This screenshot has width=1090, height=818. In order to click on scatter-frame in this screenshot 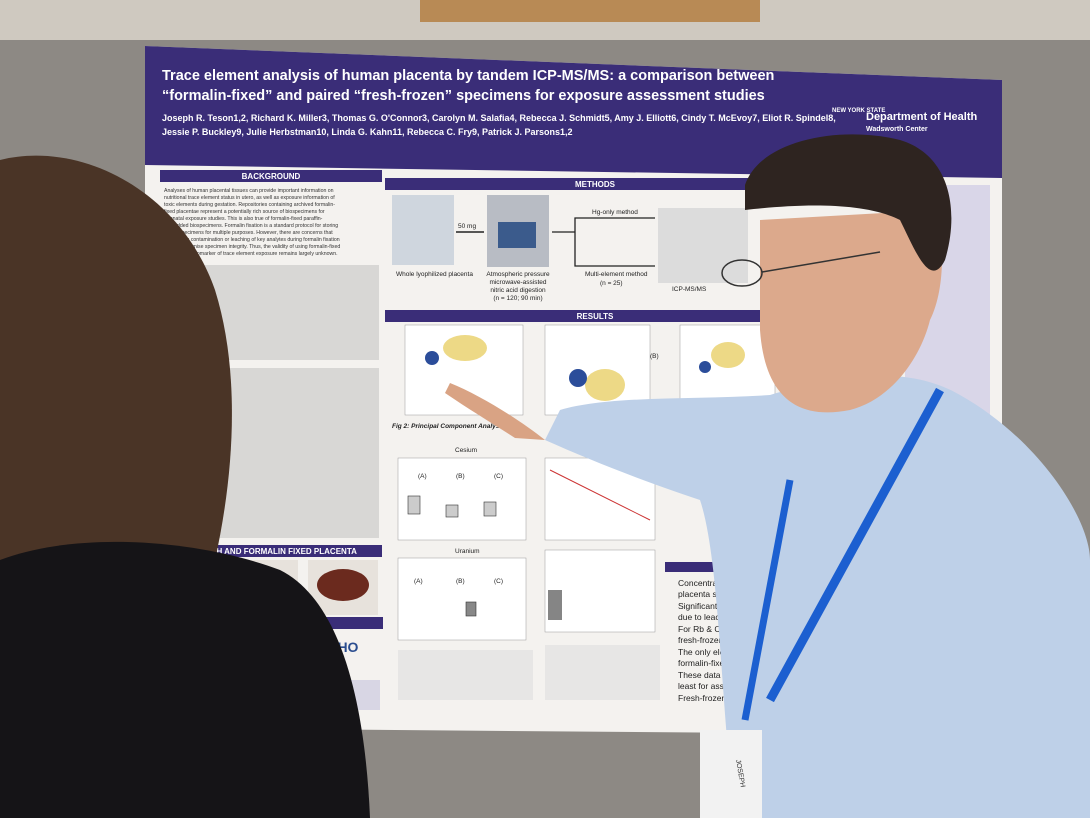, I will do `click(600, 591)`.